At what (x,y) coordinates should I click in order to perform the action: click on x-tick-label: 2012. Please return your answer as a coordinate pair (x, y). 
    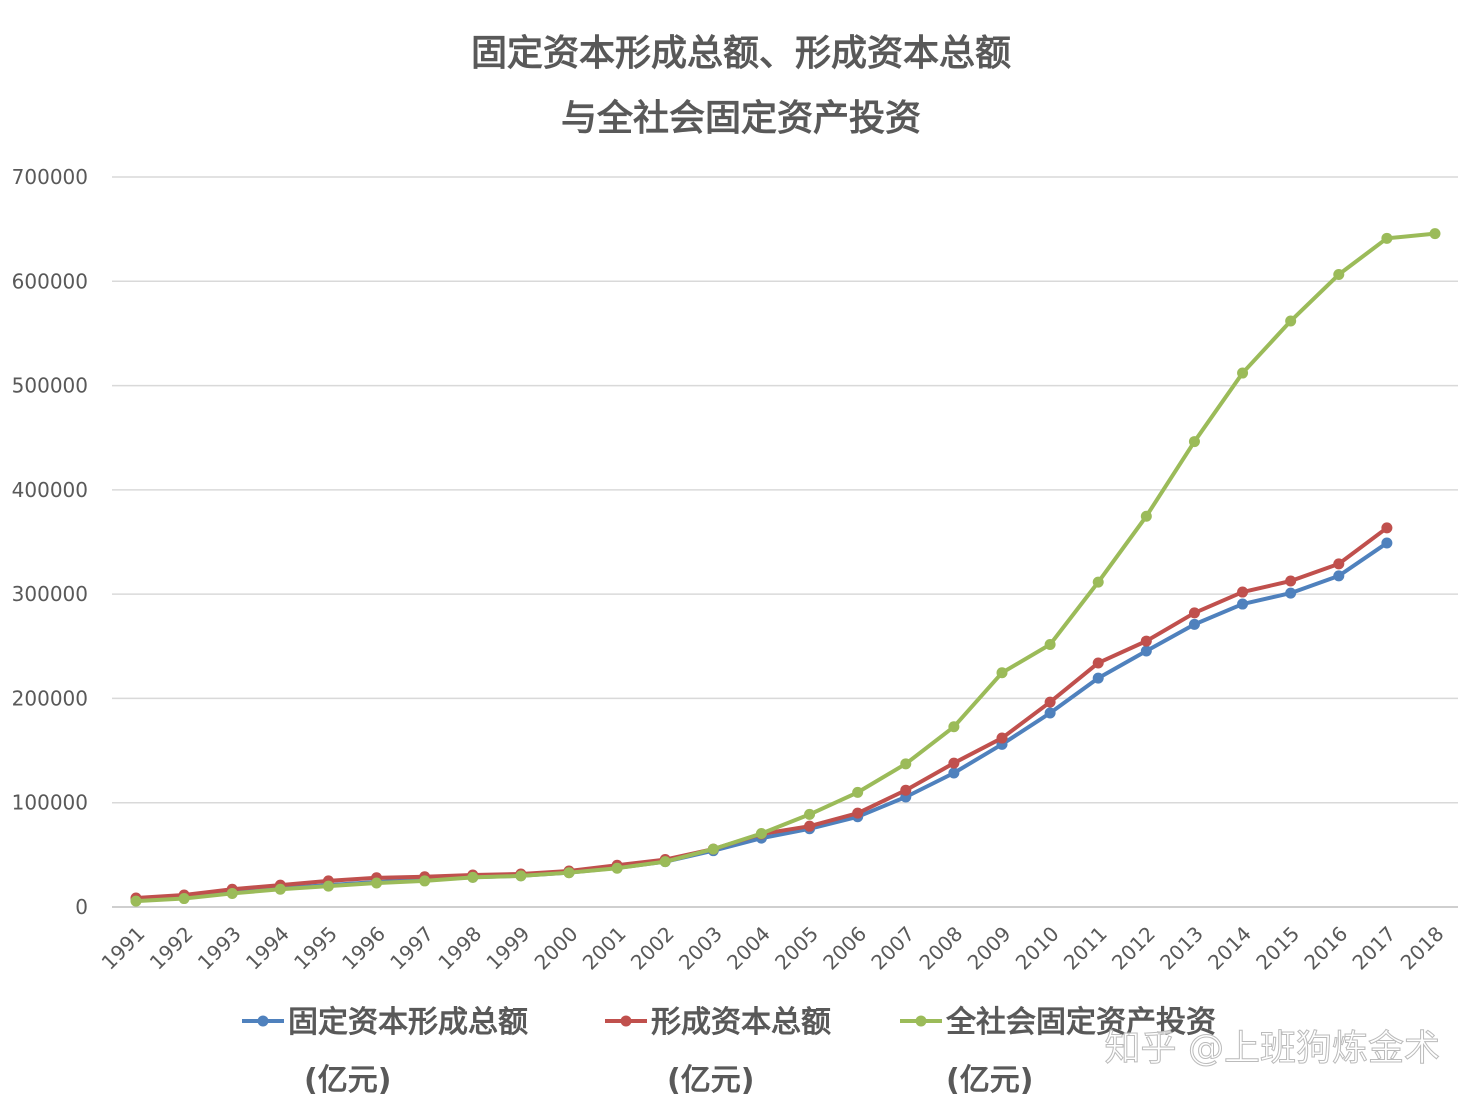
    Looking at the image, I should click on (1133, 948).